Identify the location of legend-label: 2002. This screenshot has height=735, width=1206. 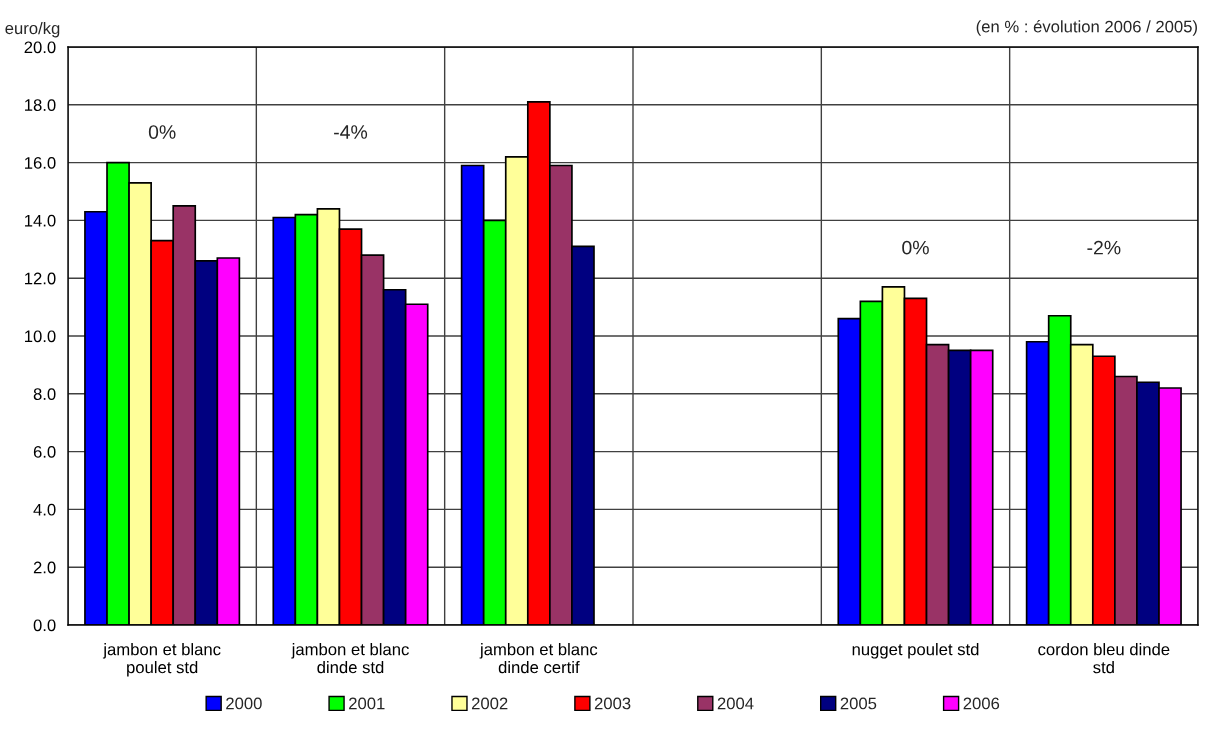
(489, 703).